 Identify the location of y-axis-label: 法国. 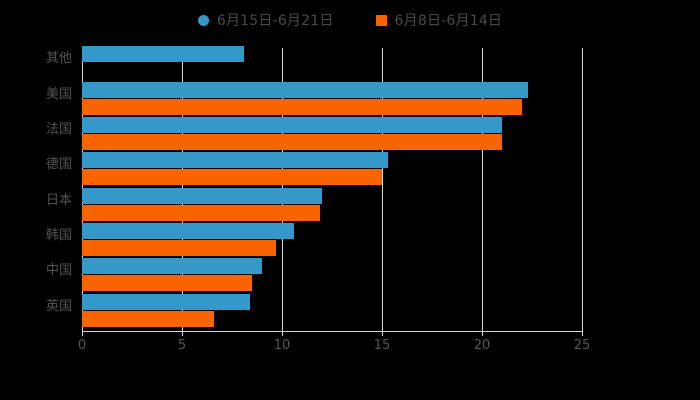
(58, 129).